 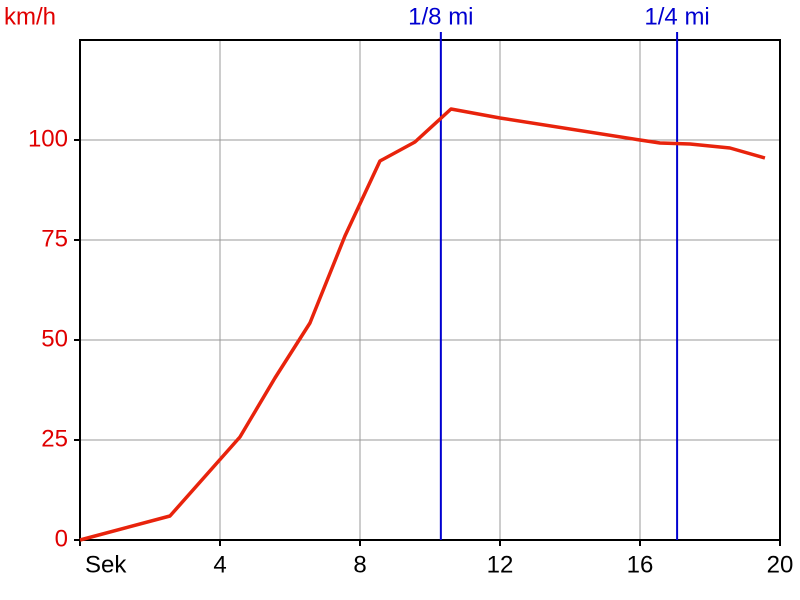 What do you see at coordinates (359, 564) in the screenshot?
I see `x-tick-label: 8` at bounding box center [359, 564].